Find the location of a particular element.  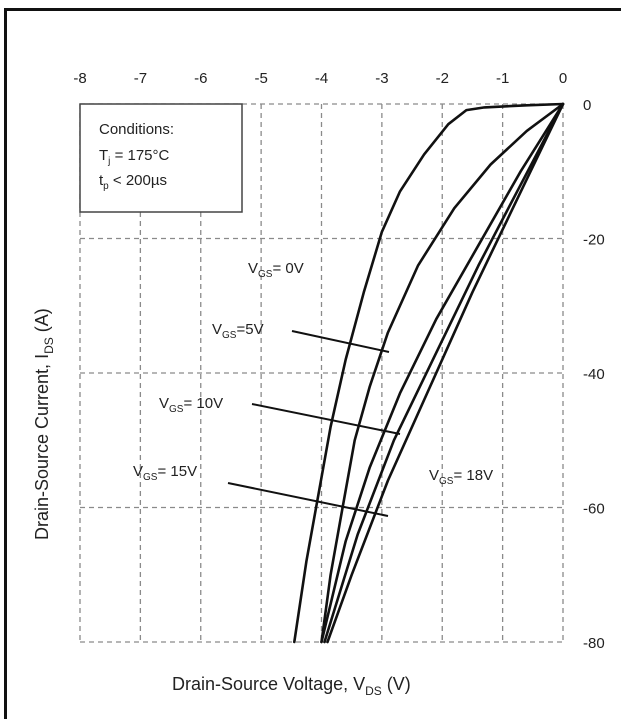

series-label-vgs-10v: VGS= 10V is located at coordinates (191, 405).